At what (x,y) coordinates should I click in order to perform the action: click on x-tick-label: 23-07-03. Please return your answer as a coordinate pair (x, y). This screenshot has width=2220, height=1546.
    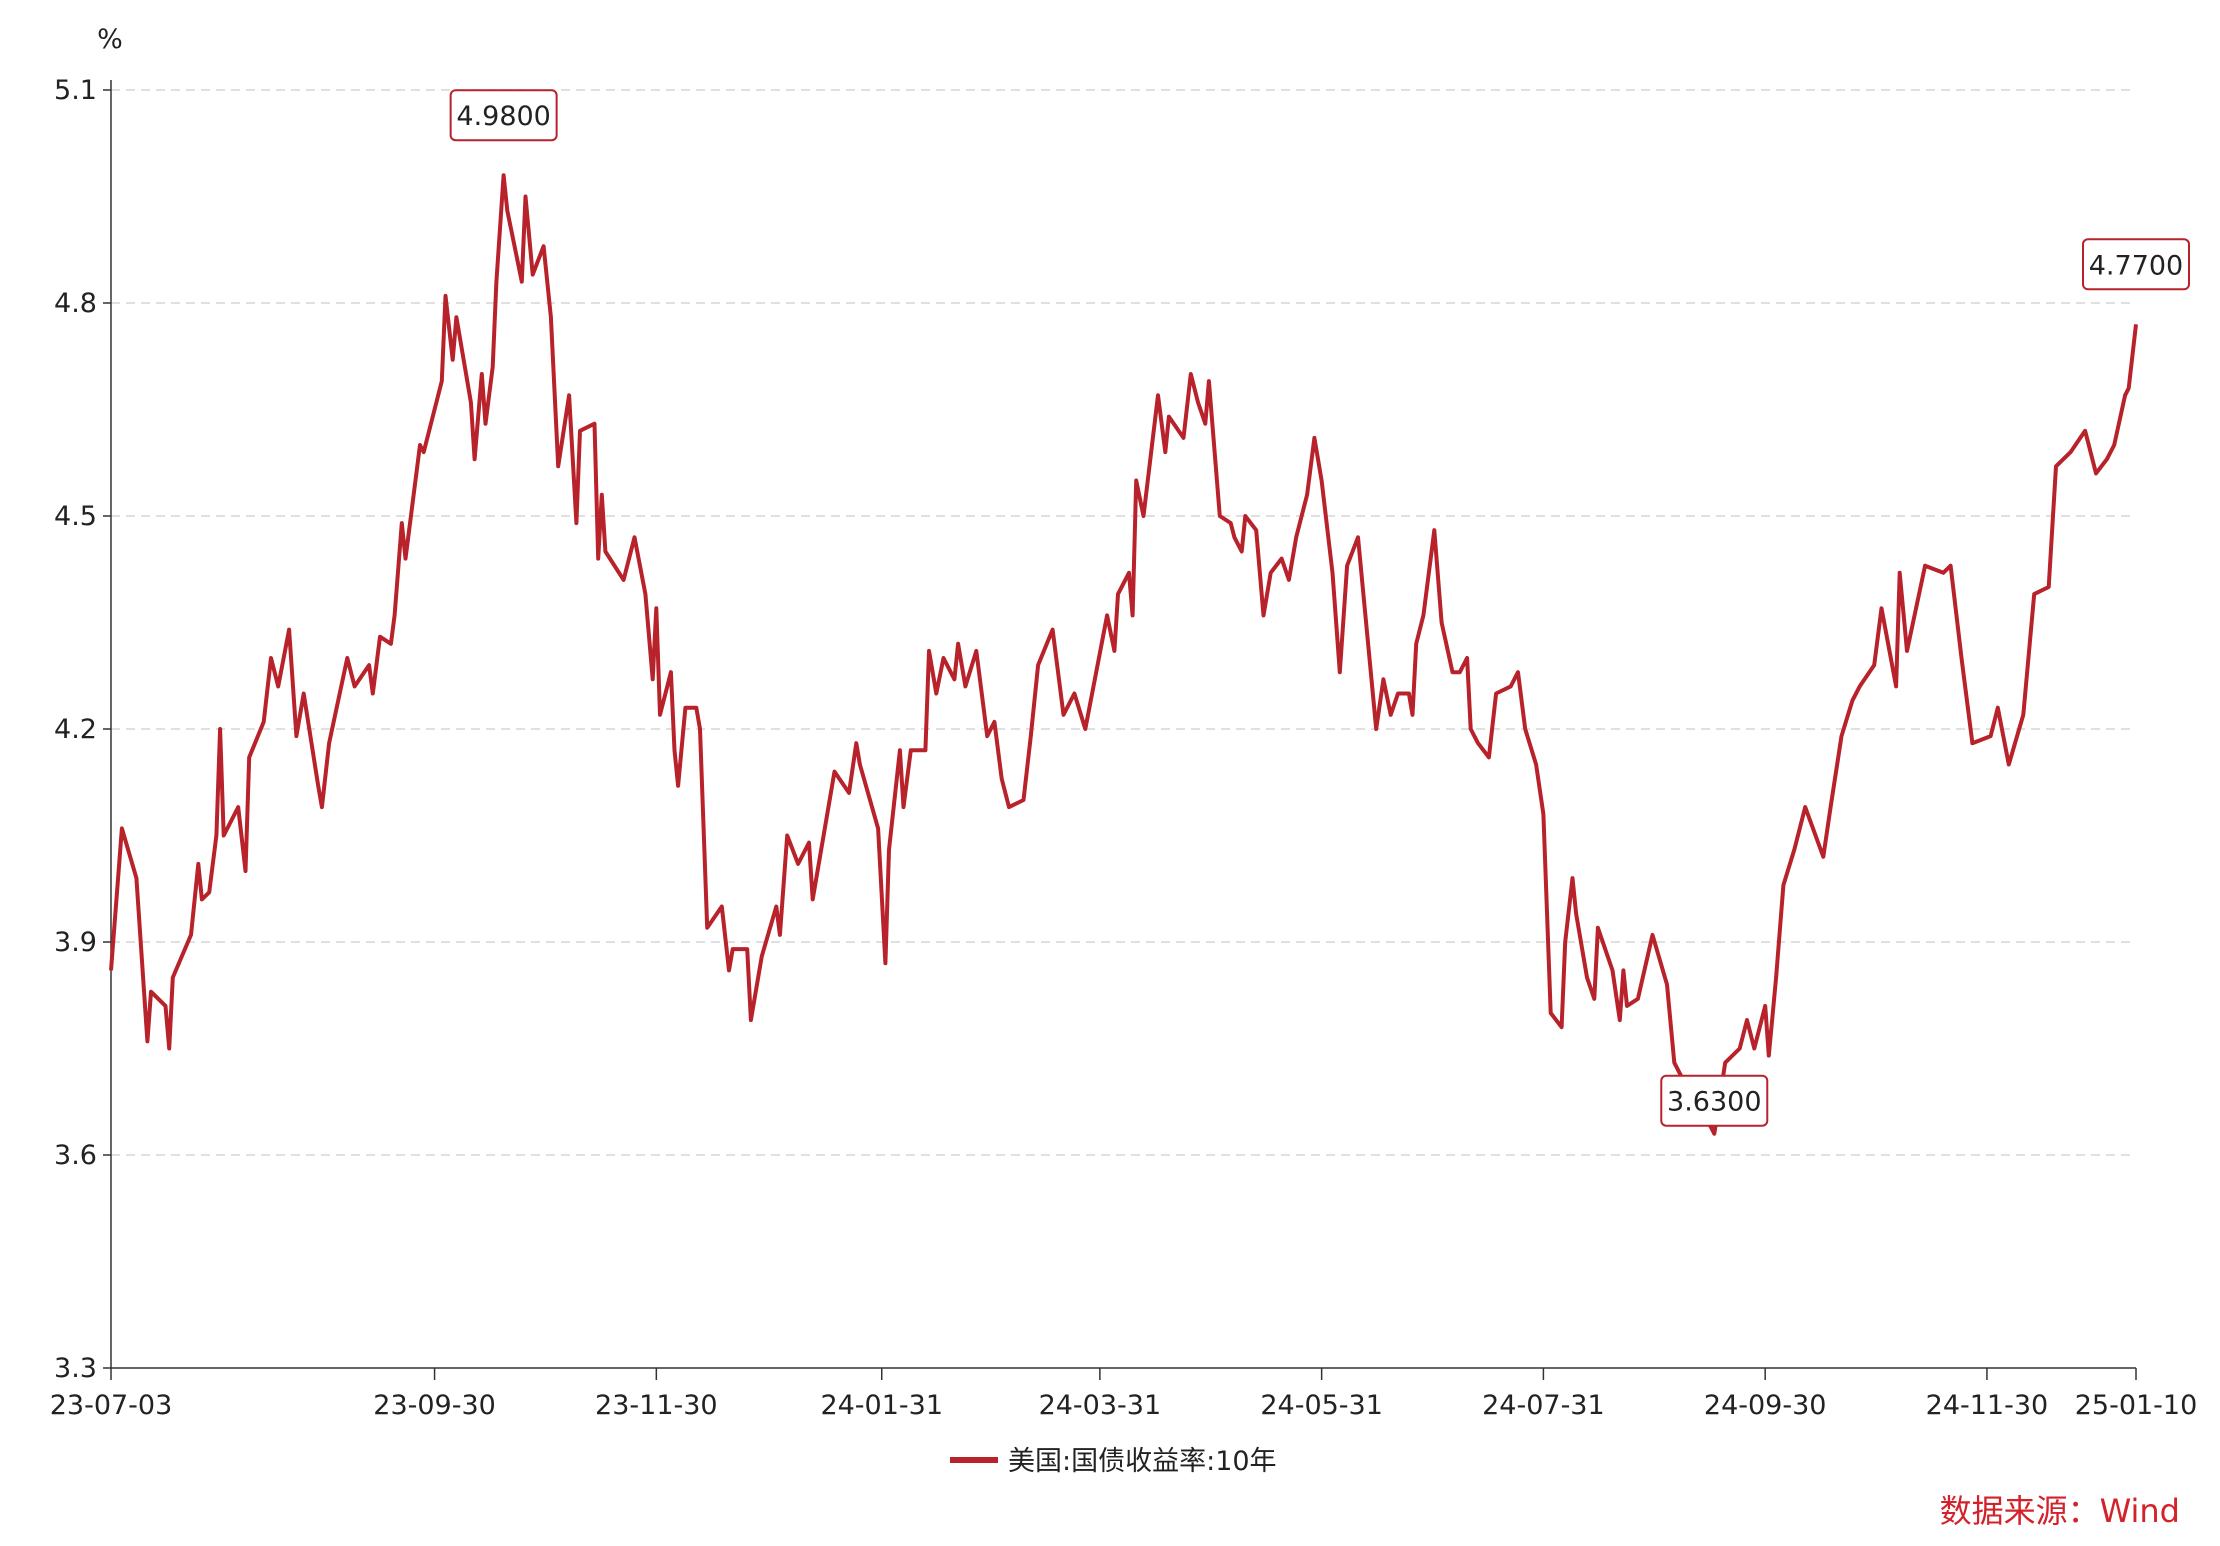
    Looking at the image, I should click on (111, 1405).